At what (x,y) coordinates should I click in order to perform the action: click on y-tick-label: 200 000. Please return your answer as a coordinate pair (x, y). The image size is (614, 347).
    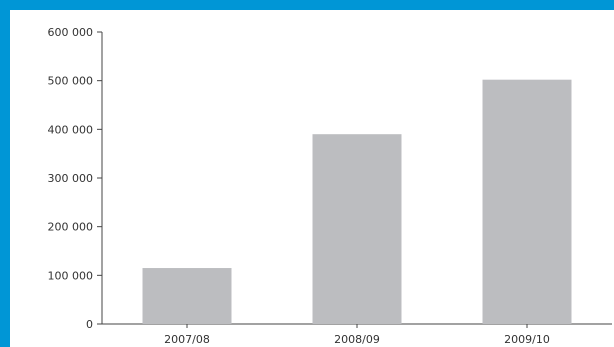
    Looking at the image, I should click on (71, 227).